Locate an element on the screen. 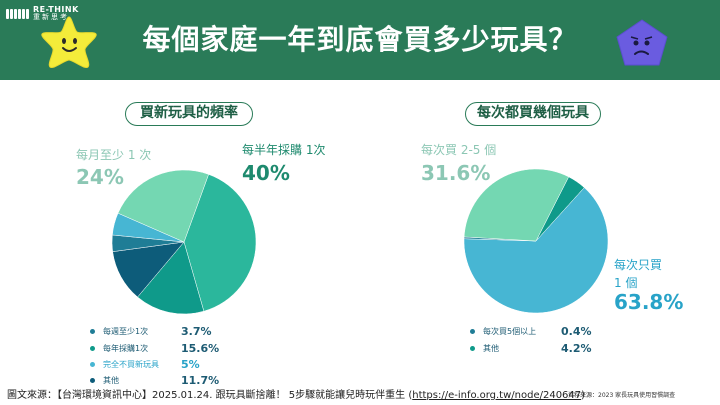 The width and height of the screenshot is (720, 405). left-chart-title: 買新玩具的頻率 is located at coordinates (189, 114).